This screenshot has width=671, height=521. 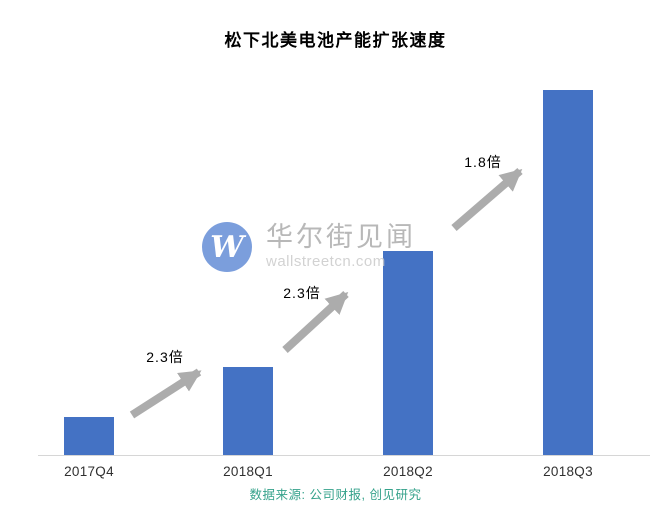 What do you see at coordinates (568, 471) in the screenshot?
I see `x-tick-label: 2018Q3` at bounding box center [568, 471].